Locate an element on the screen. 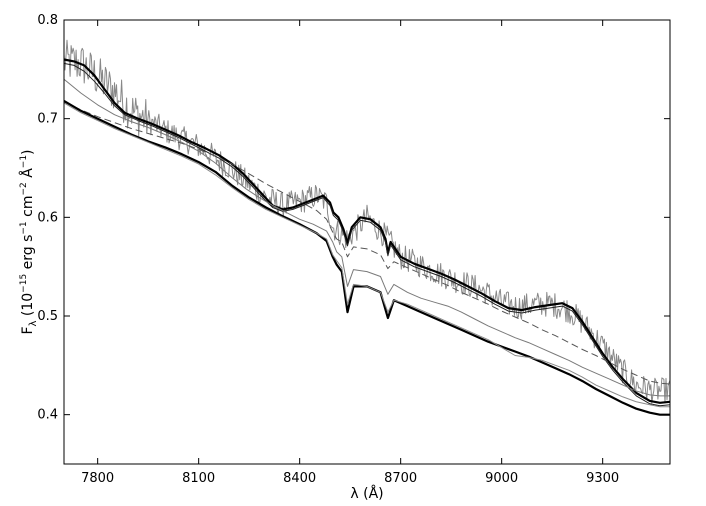 This screenshot has width=706, height=506. y-tick-label: 0.8 is located at coordinates (47, 20).